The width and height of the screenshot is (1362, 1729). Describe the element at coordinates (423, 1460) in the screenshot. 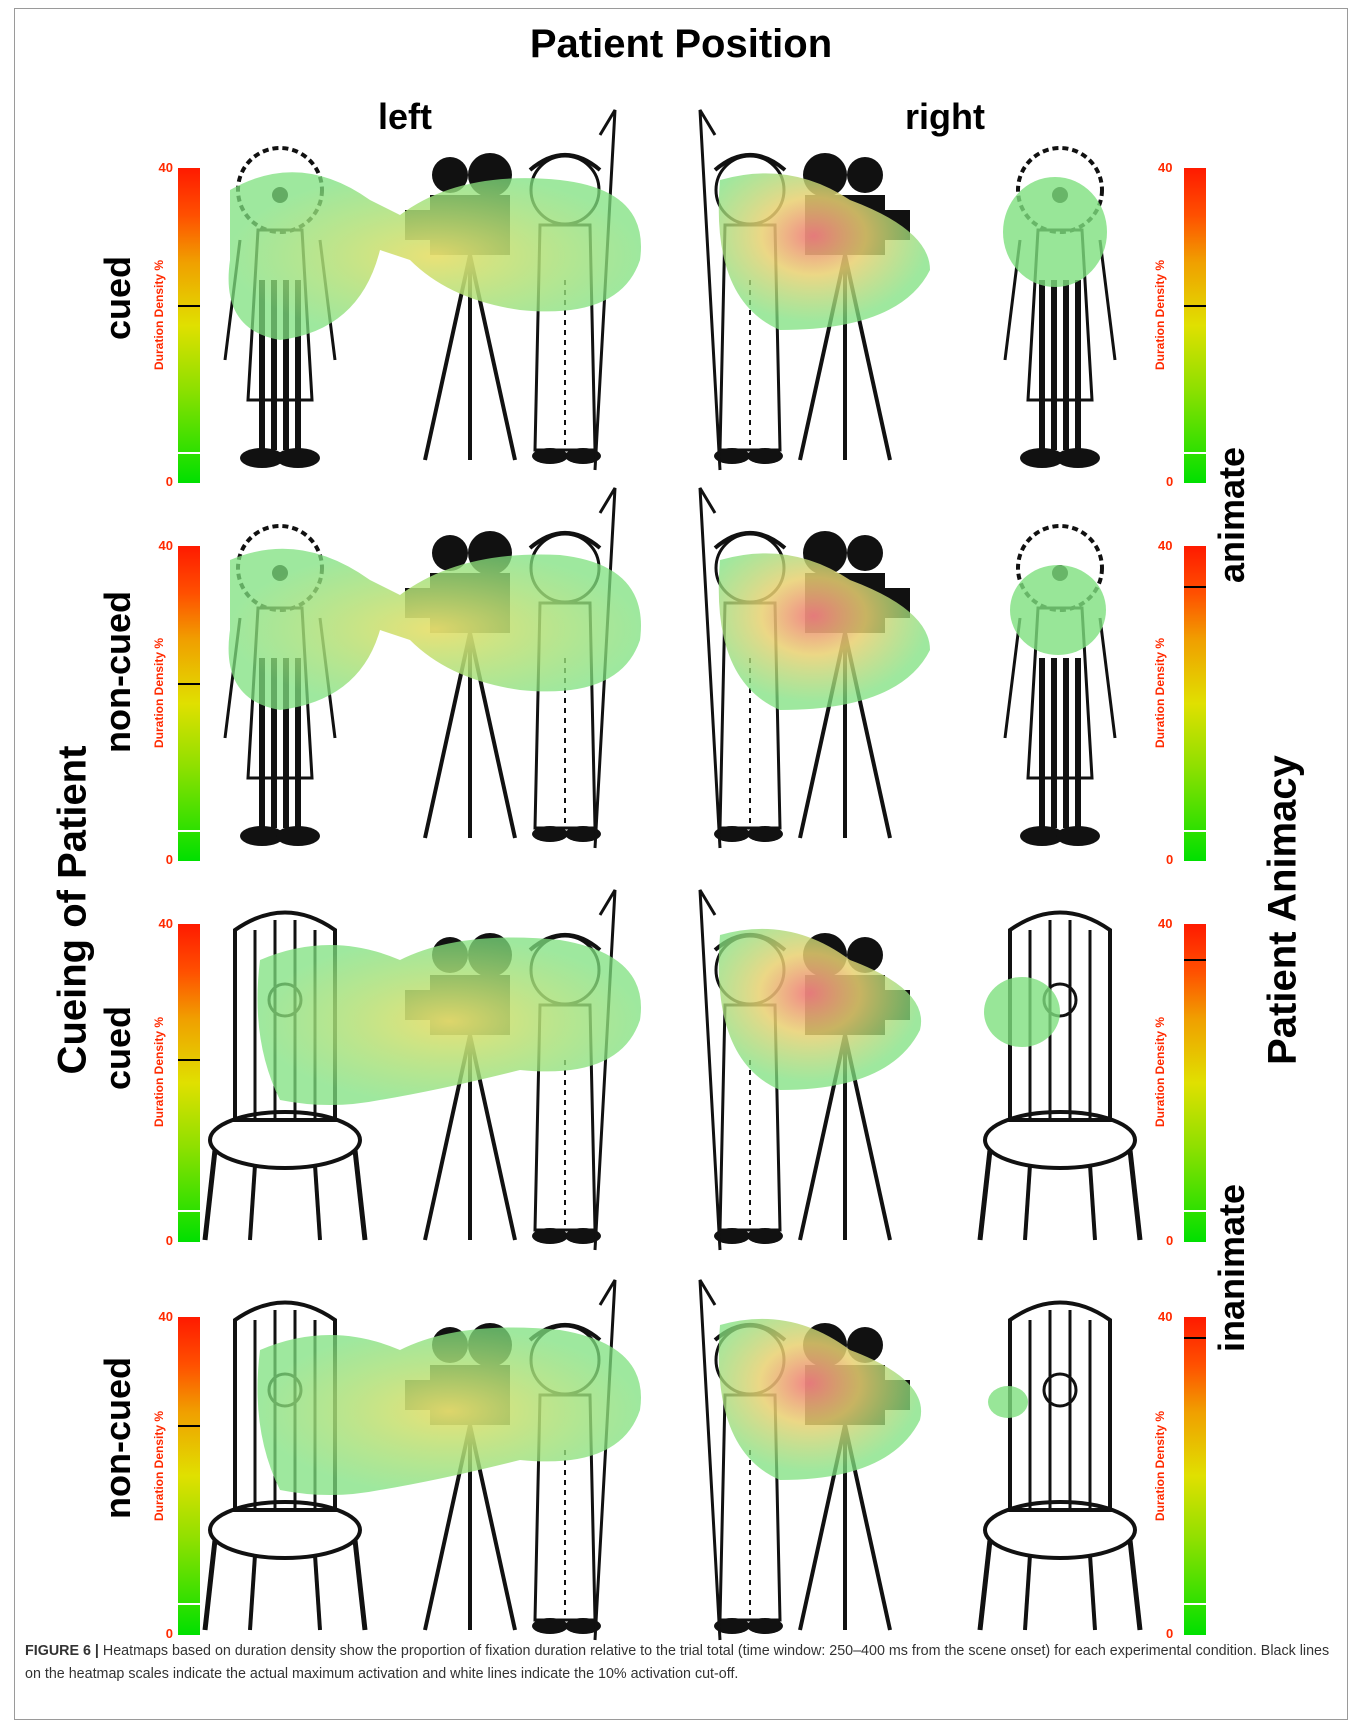

I see `panel-inanimate-noncued-left` at that location.